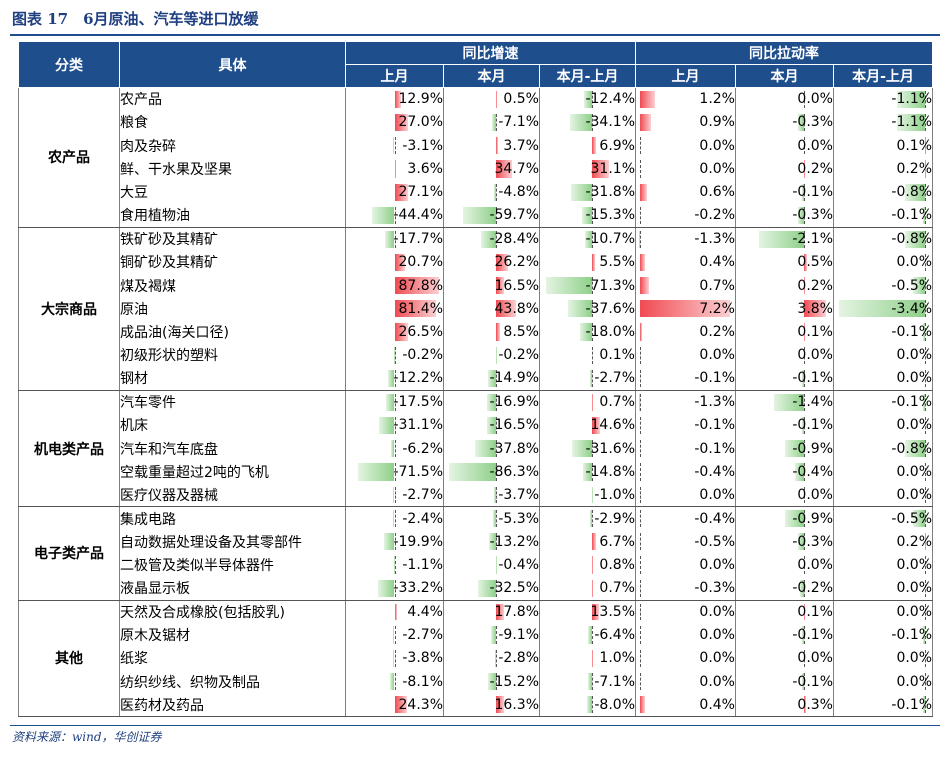  What do you see at coordinates (491, 99) in the screenshot?
I see `cell-growth-current: 0.5%` at bounding box center [491, 99].